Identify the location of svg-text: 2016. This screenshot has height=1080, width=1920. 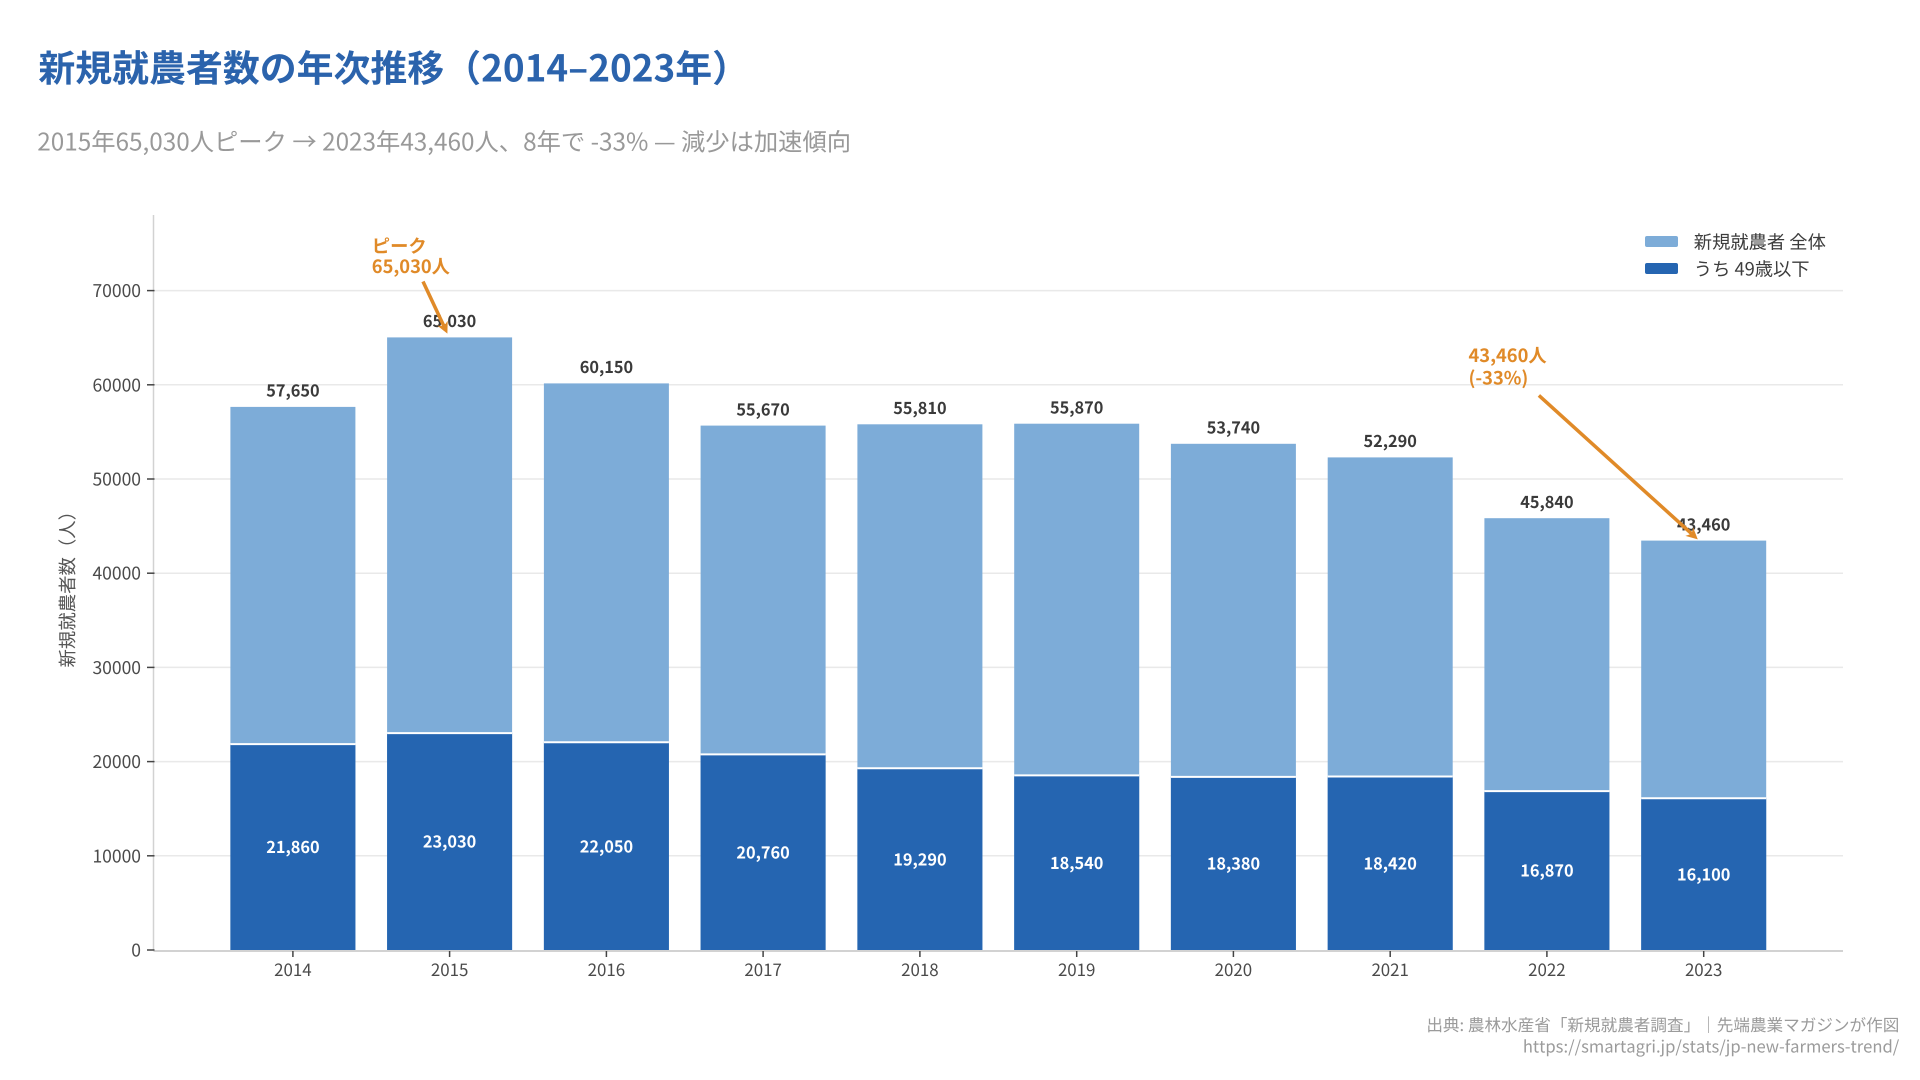
(607, 968).